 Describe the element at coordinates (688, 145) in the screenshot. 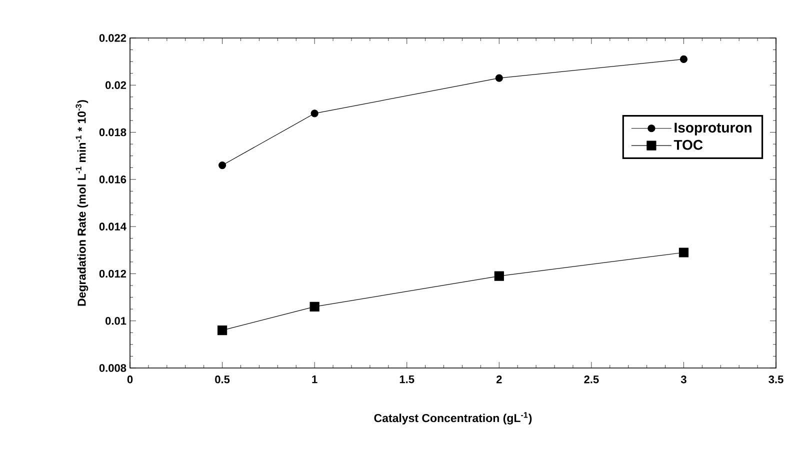

I see `legend-label: TOC` at that location.